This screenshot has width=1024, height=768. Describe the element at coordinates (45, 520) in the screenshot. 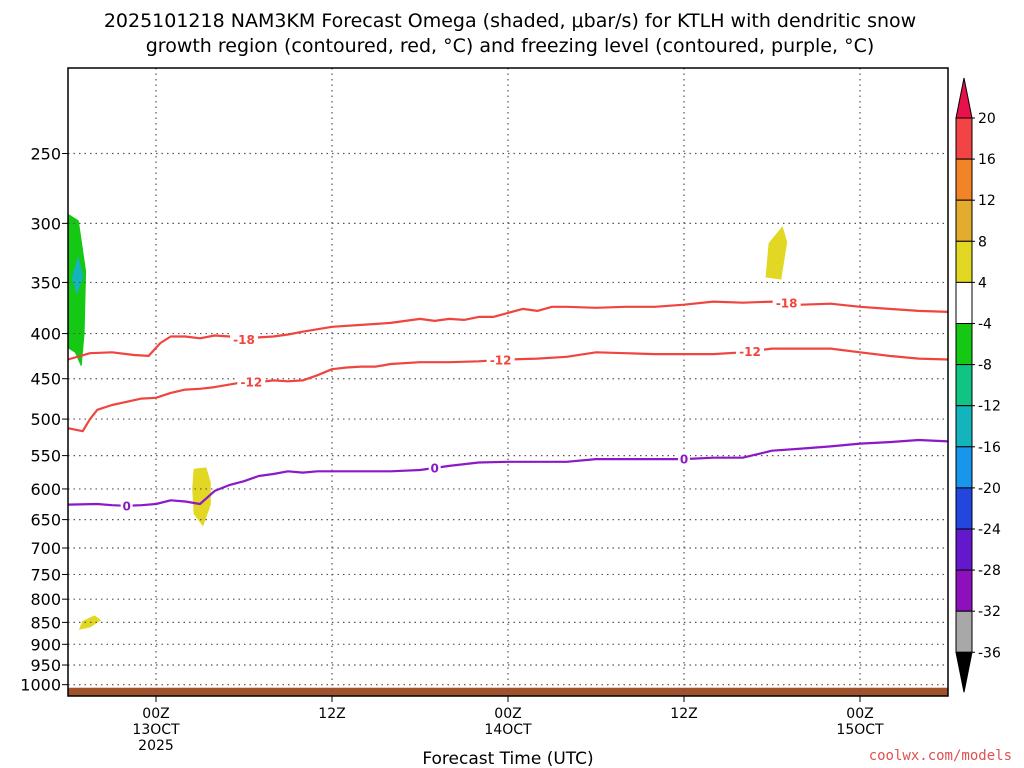

I see `y-tick-label: 650` at that location.